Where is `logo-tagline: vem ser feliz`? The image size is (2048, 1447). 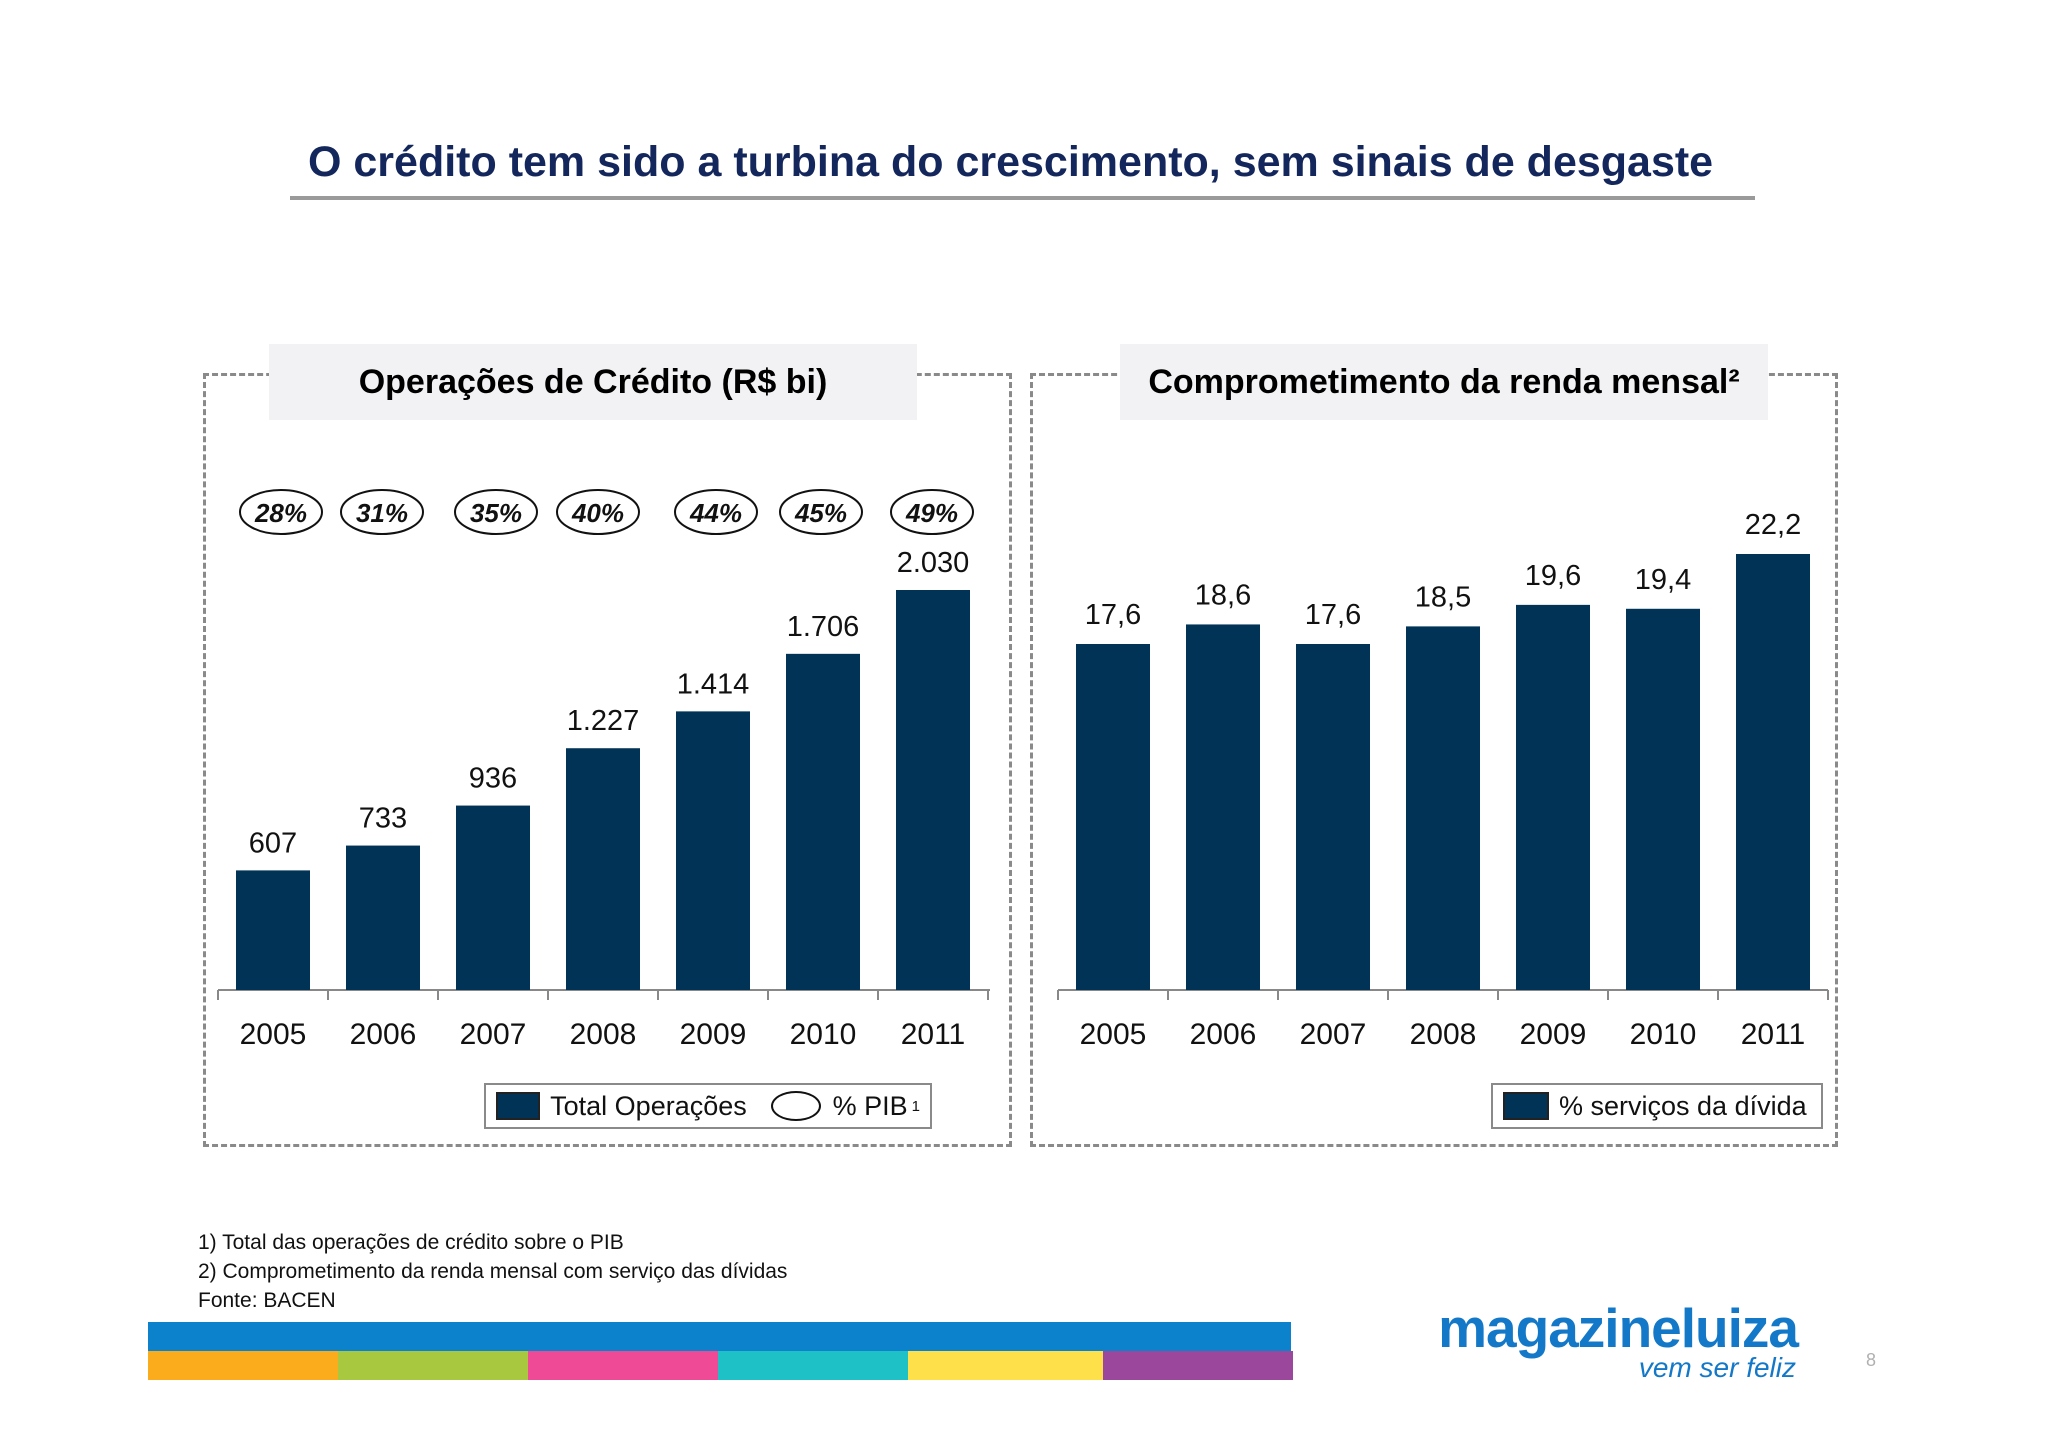
logo-tagline: vem ser feliz is located at coordinates (1717, 1367).